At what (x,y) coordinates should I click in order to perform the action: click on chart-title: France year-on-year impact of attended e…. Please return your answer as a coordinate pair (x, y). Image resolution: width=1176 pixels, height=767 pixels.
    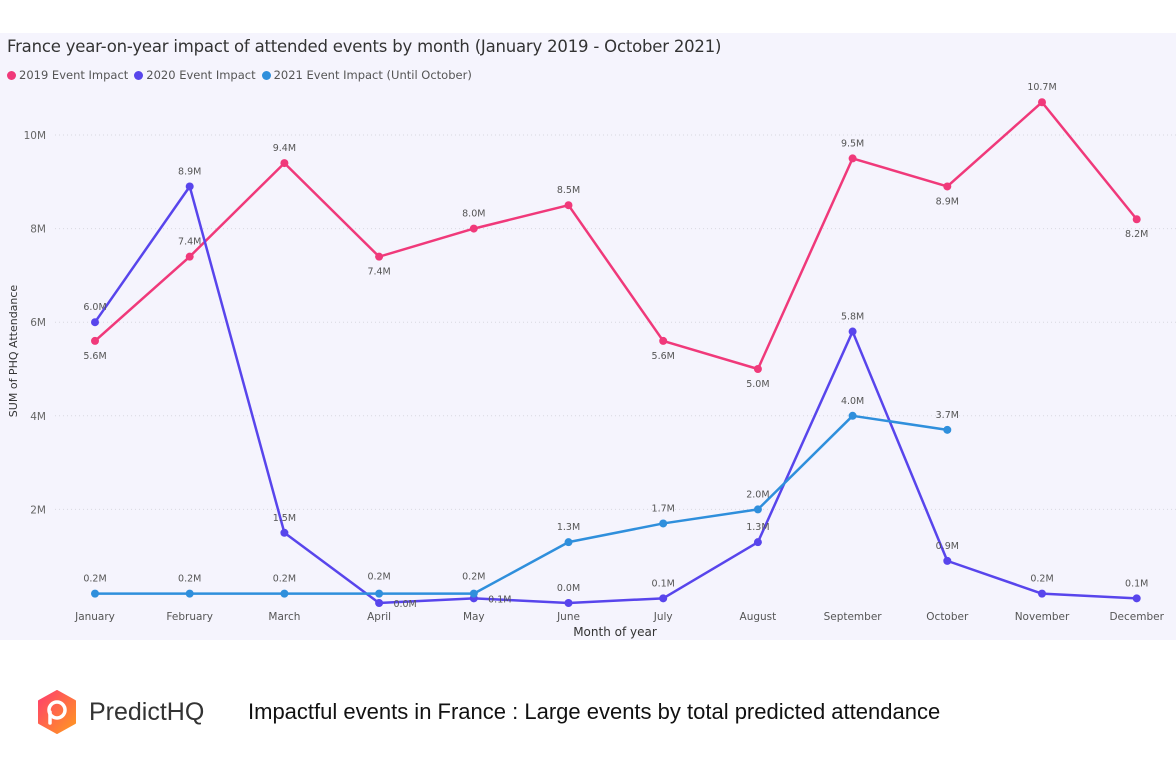
    Looking at the image, I should click on (364, 46).